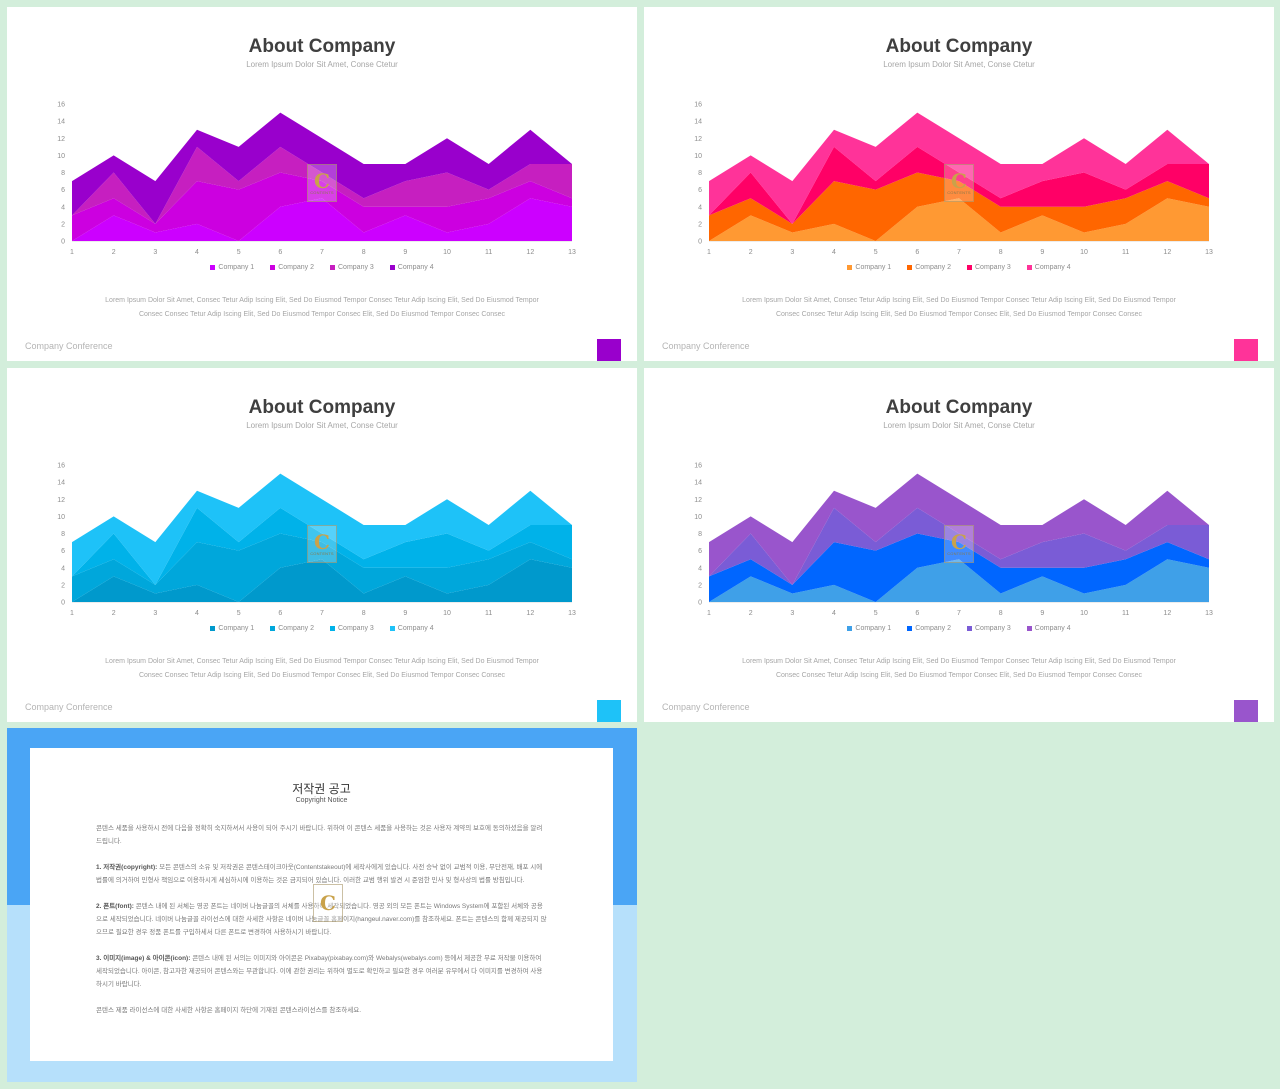 The width and height of the screenshot is (1280, 1089). I want to click on x-tick-label: 5, so click(876, 252).